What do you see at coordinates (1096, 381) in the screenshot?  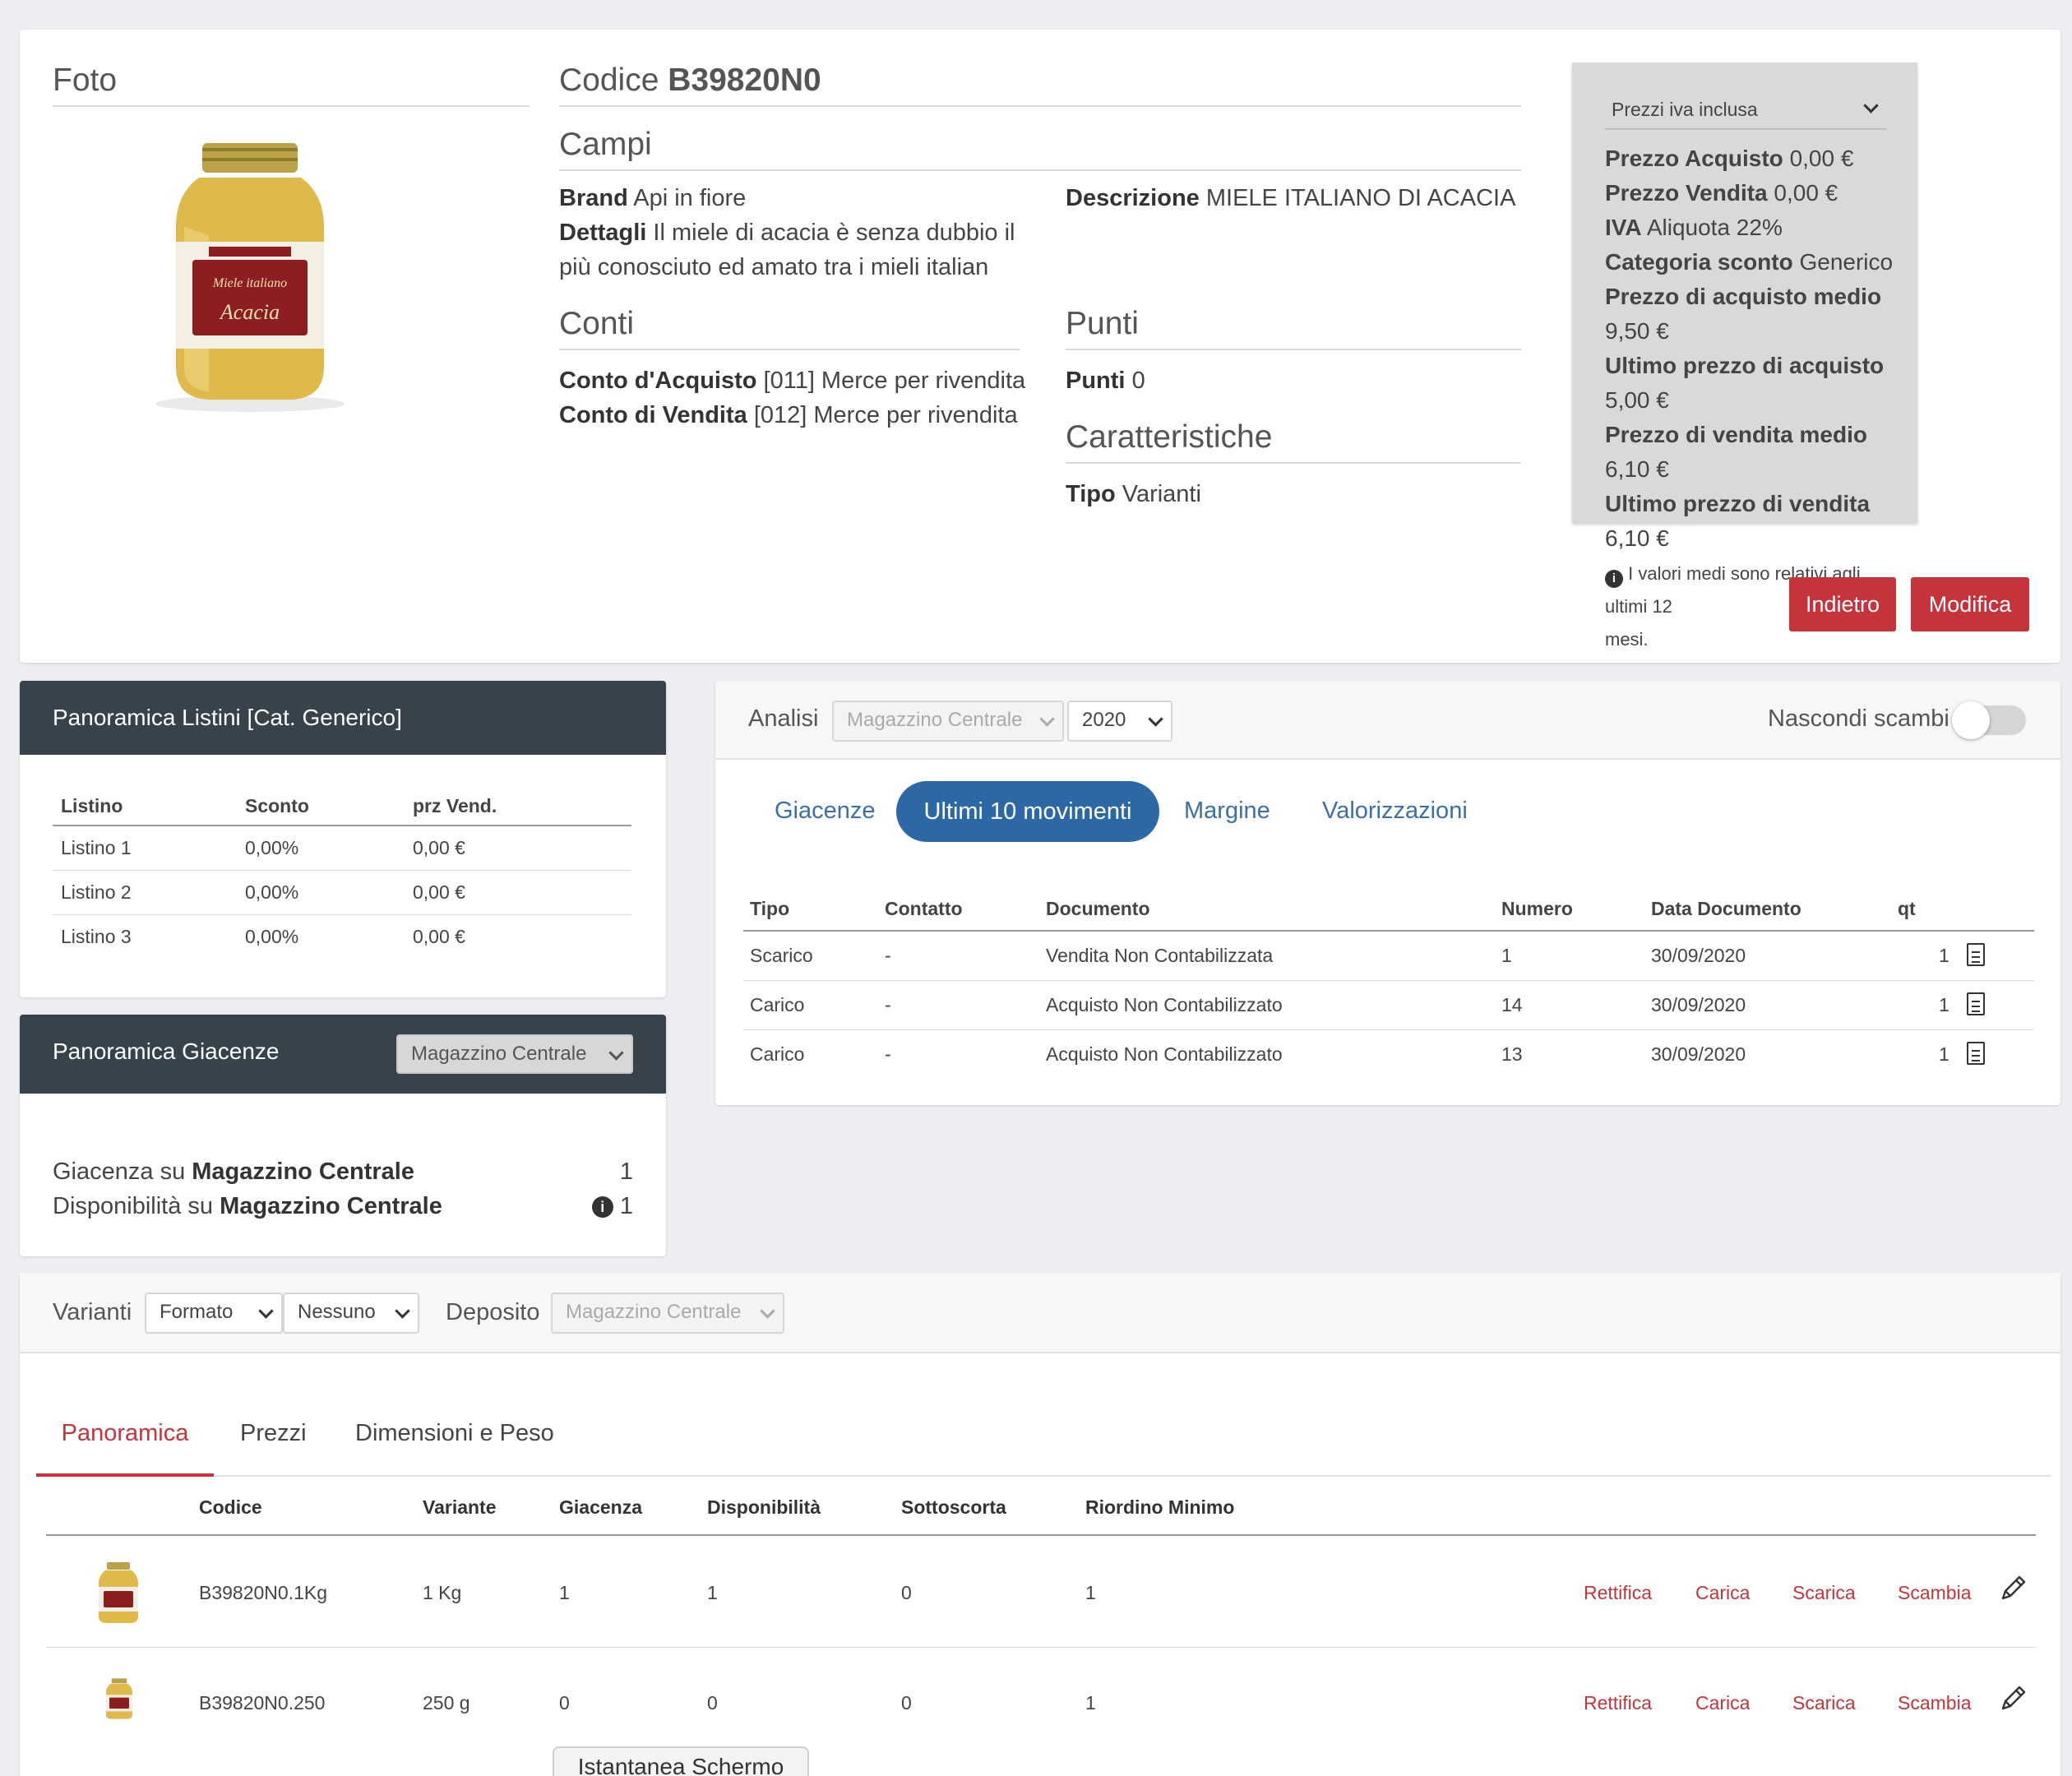 I see `punti-label: Punti` at bounding box center [1096, 381].